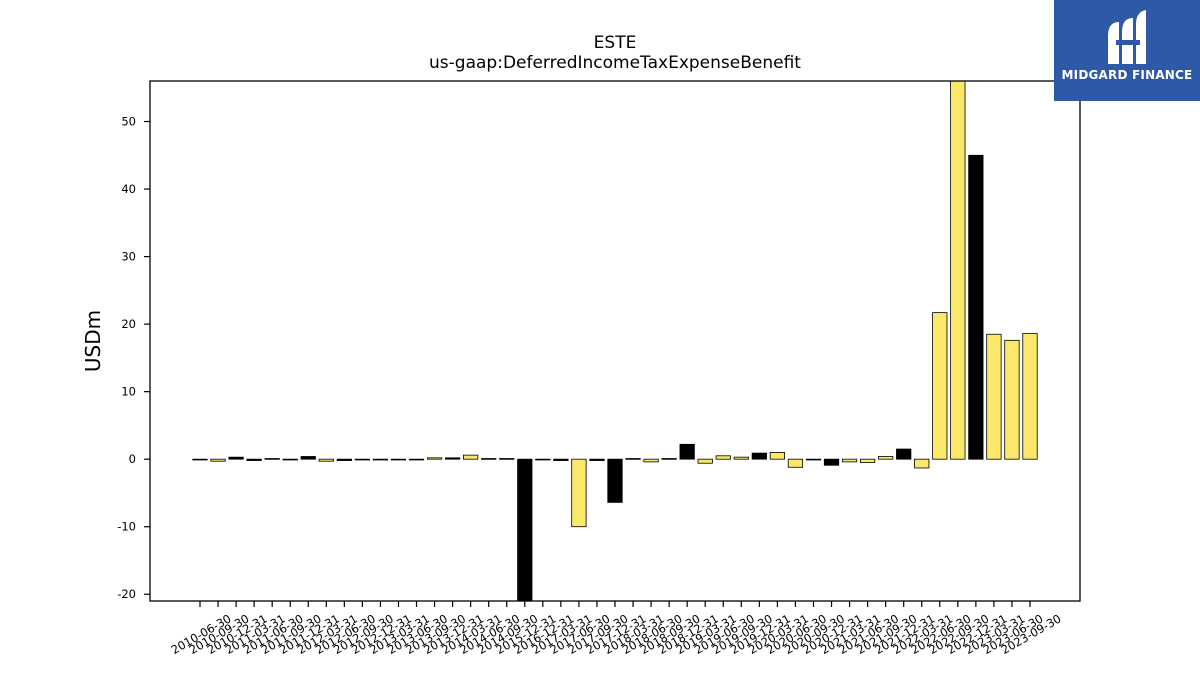  Describe the element at coordinates (615, 43) in the screenshot. I see `chart-title: ESTE` at that location.